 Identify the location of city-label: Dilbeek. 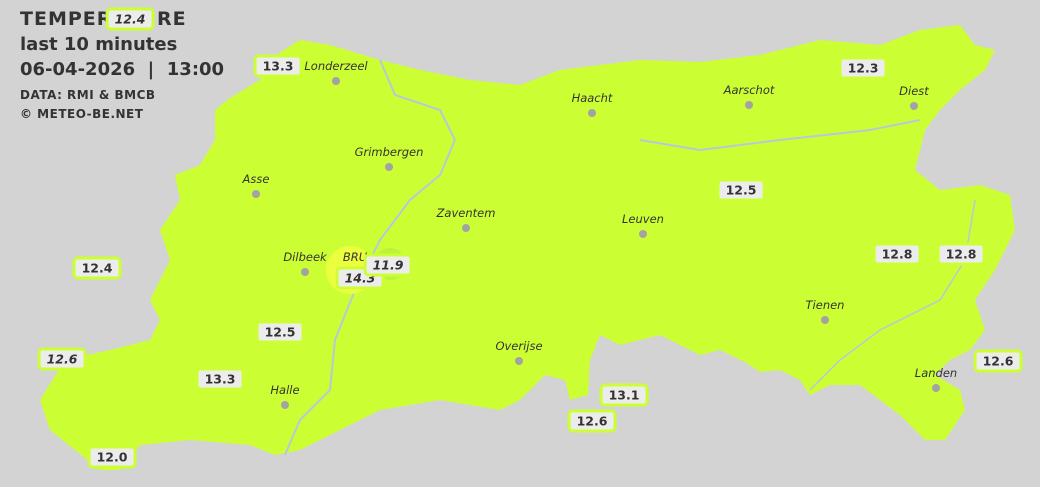
(305, 257).